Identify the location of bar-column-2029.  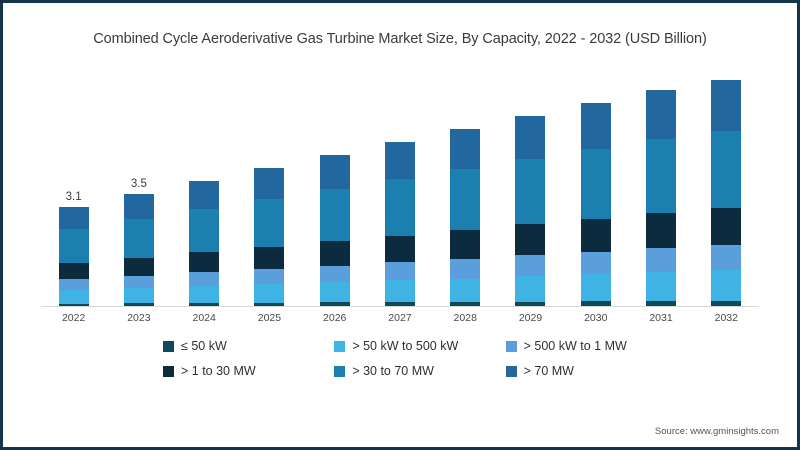
(530, 184).